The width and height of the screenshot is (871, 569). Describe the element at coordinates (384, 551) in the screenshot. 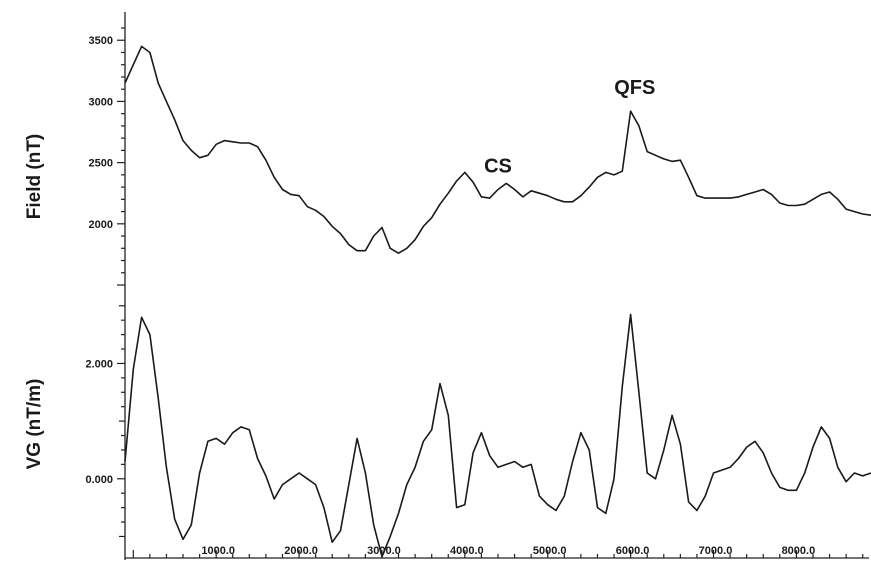

I see `x-tick-label: 3000.0` at that location.